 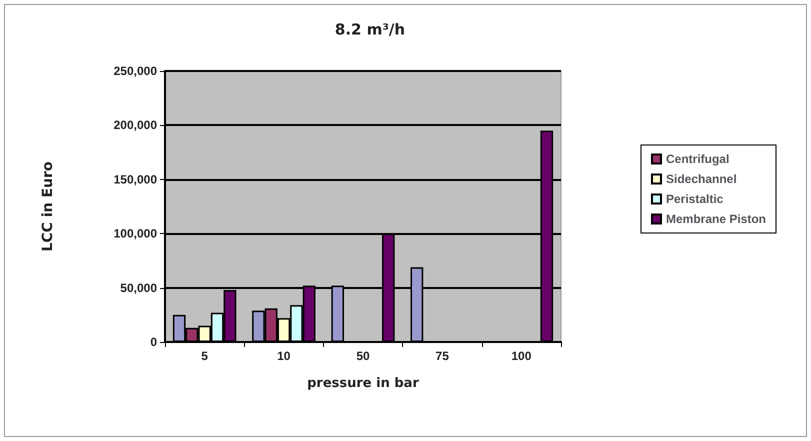 What do you see at coordinates (443, 356) in the screenshot?
I see `x-tick-label: 75` at bounding box center [443, 356].